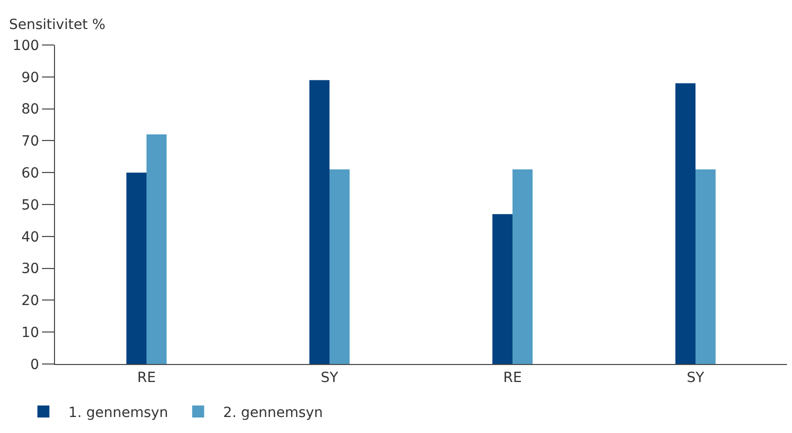 This screenshot has height=433, width=792. I want to click on y-tick-label: 20, so click(30, 301).